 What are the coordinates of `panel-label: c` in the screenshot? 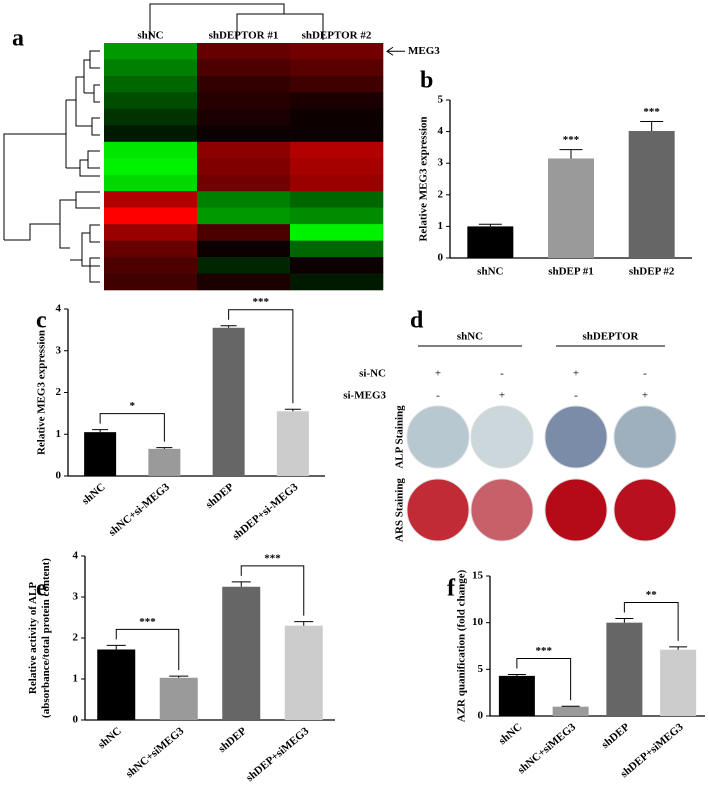 It's located at (41, 321).